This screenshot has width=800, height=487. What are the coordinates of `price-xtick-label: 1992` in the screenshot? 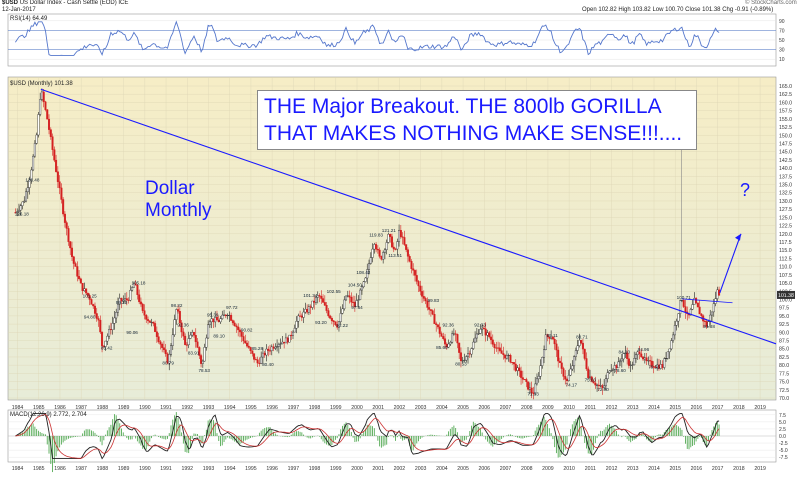 It's located at (187, 408).